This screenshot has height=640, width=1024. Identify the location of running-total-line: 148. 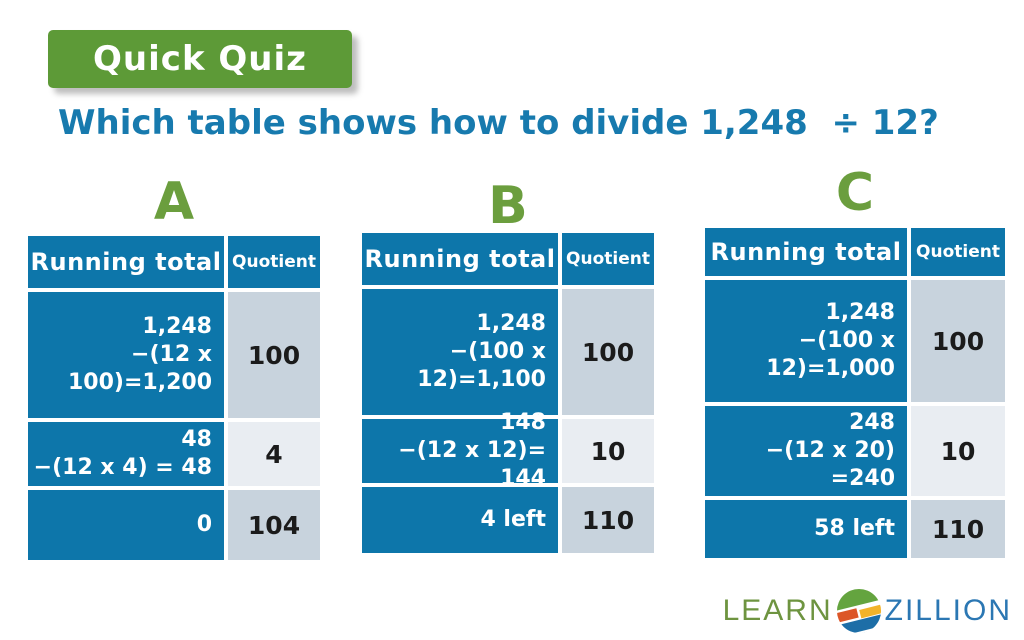
(523, 422).